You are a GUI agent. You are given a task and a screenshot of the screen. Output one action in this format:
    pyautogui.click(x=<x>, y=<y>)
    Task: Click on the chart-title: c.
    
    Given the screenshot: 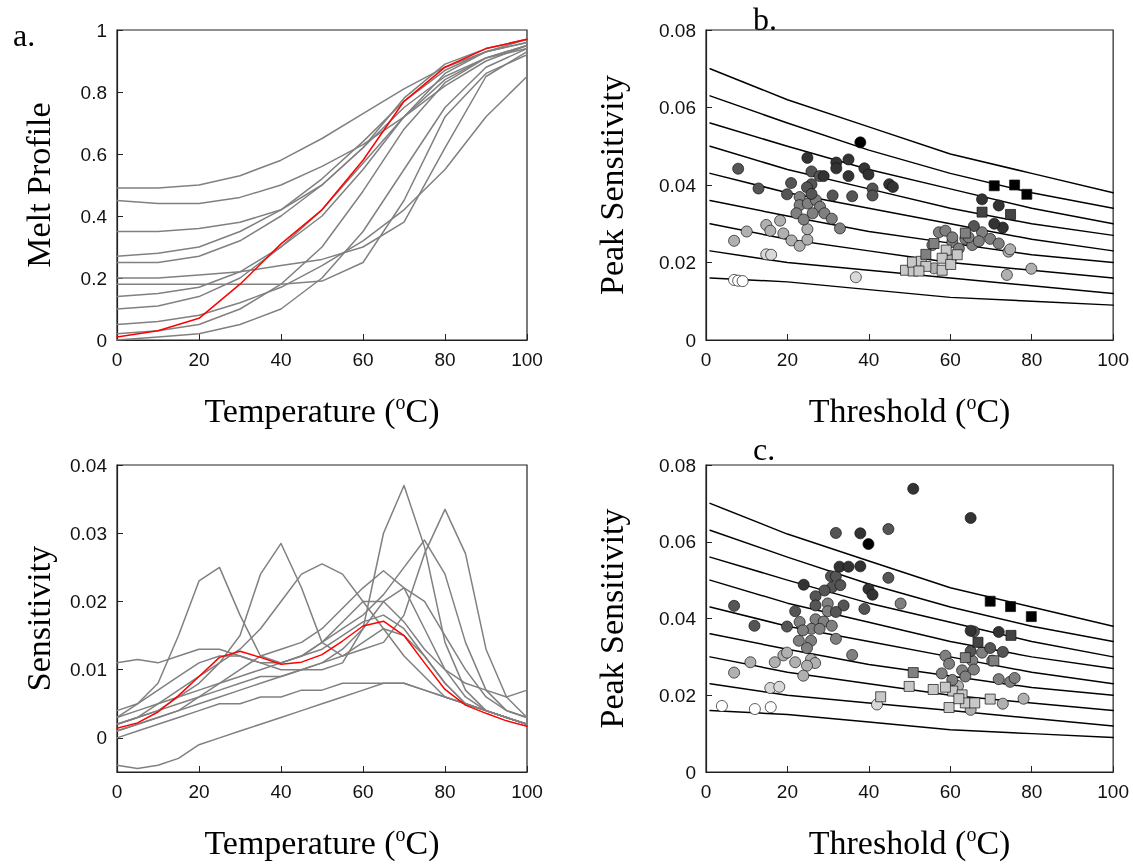 What is the action you would take?
    pyautogui.click(x=764, y=449)
    